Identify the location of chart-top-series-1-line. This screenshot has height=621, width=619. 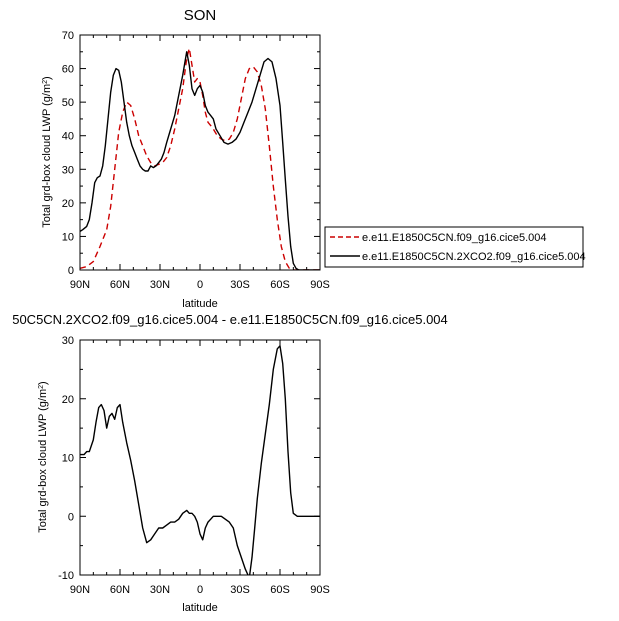
(200, 160).